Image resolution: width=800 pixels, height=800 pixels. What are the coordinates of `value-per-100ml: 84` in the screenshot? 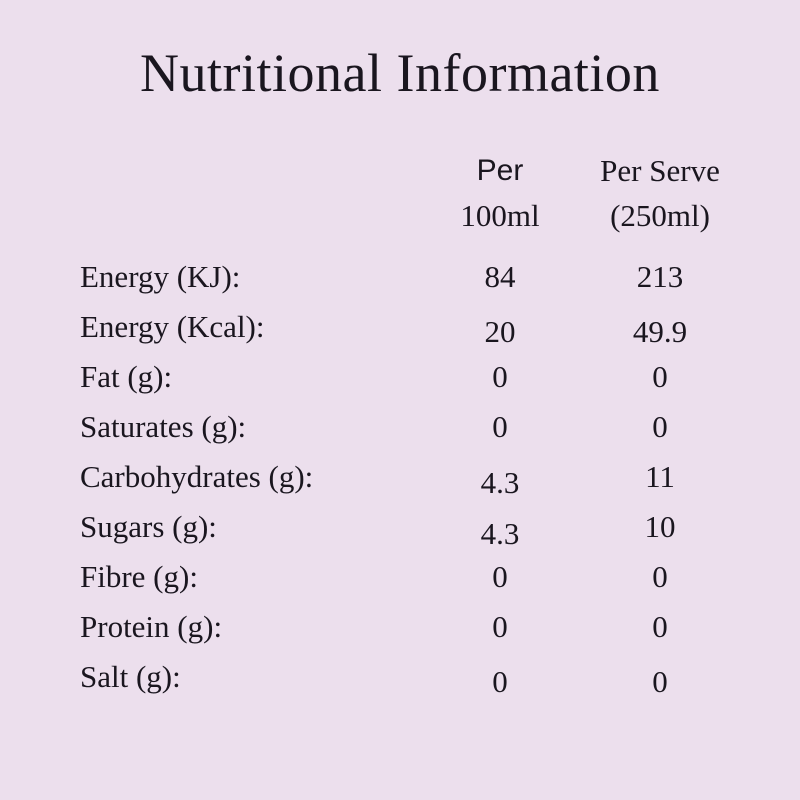 It's located at (500, 277).